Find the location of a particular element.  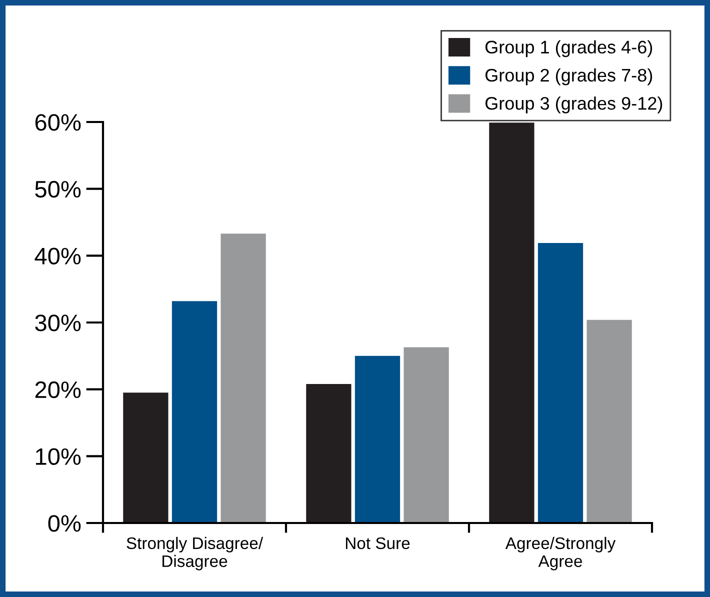

y-tick-label: 50% is located at coordinates (58, 189).